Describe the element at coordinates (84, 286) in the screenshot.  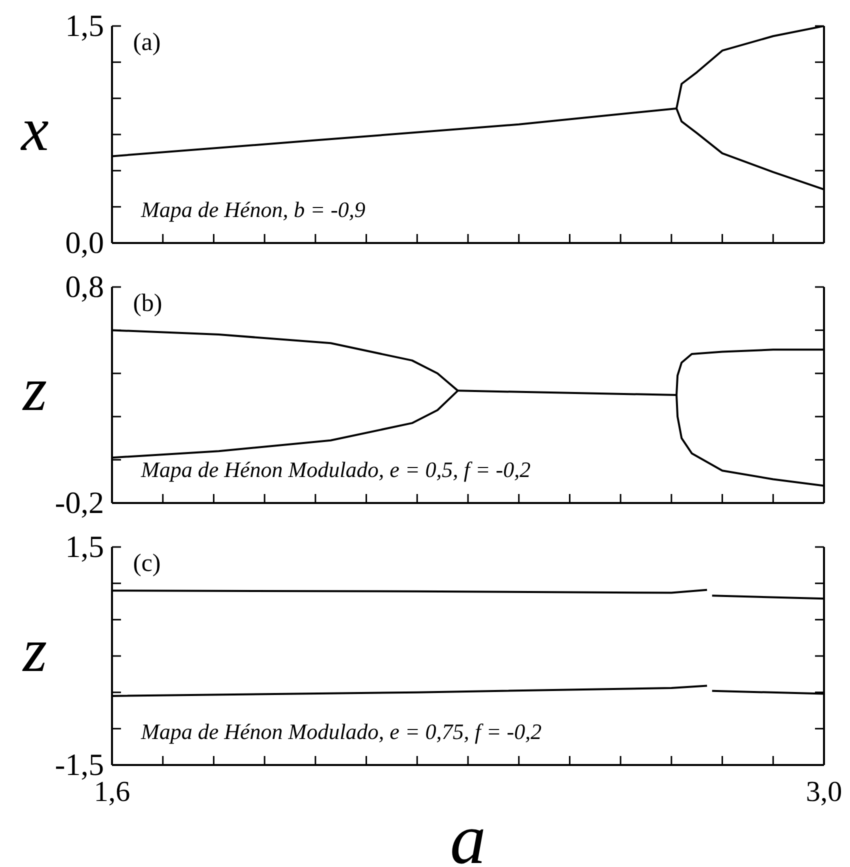
I see `y-tick-label: 0,8` at that location.